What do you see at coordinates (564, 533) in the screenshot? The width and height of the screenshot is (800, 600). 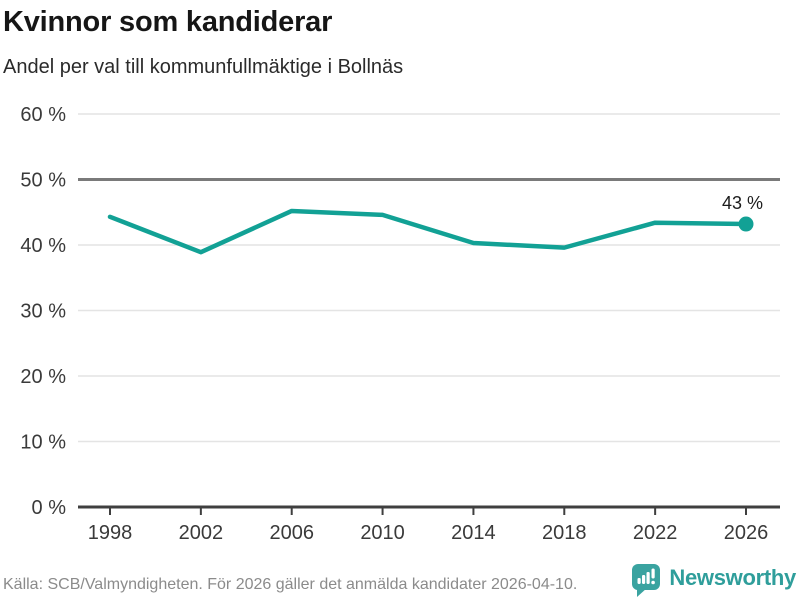 I see `x-axis-label: 2018` at bounding box center [564, 533].